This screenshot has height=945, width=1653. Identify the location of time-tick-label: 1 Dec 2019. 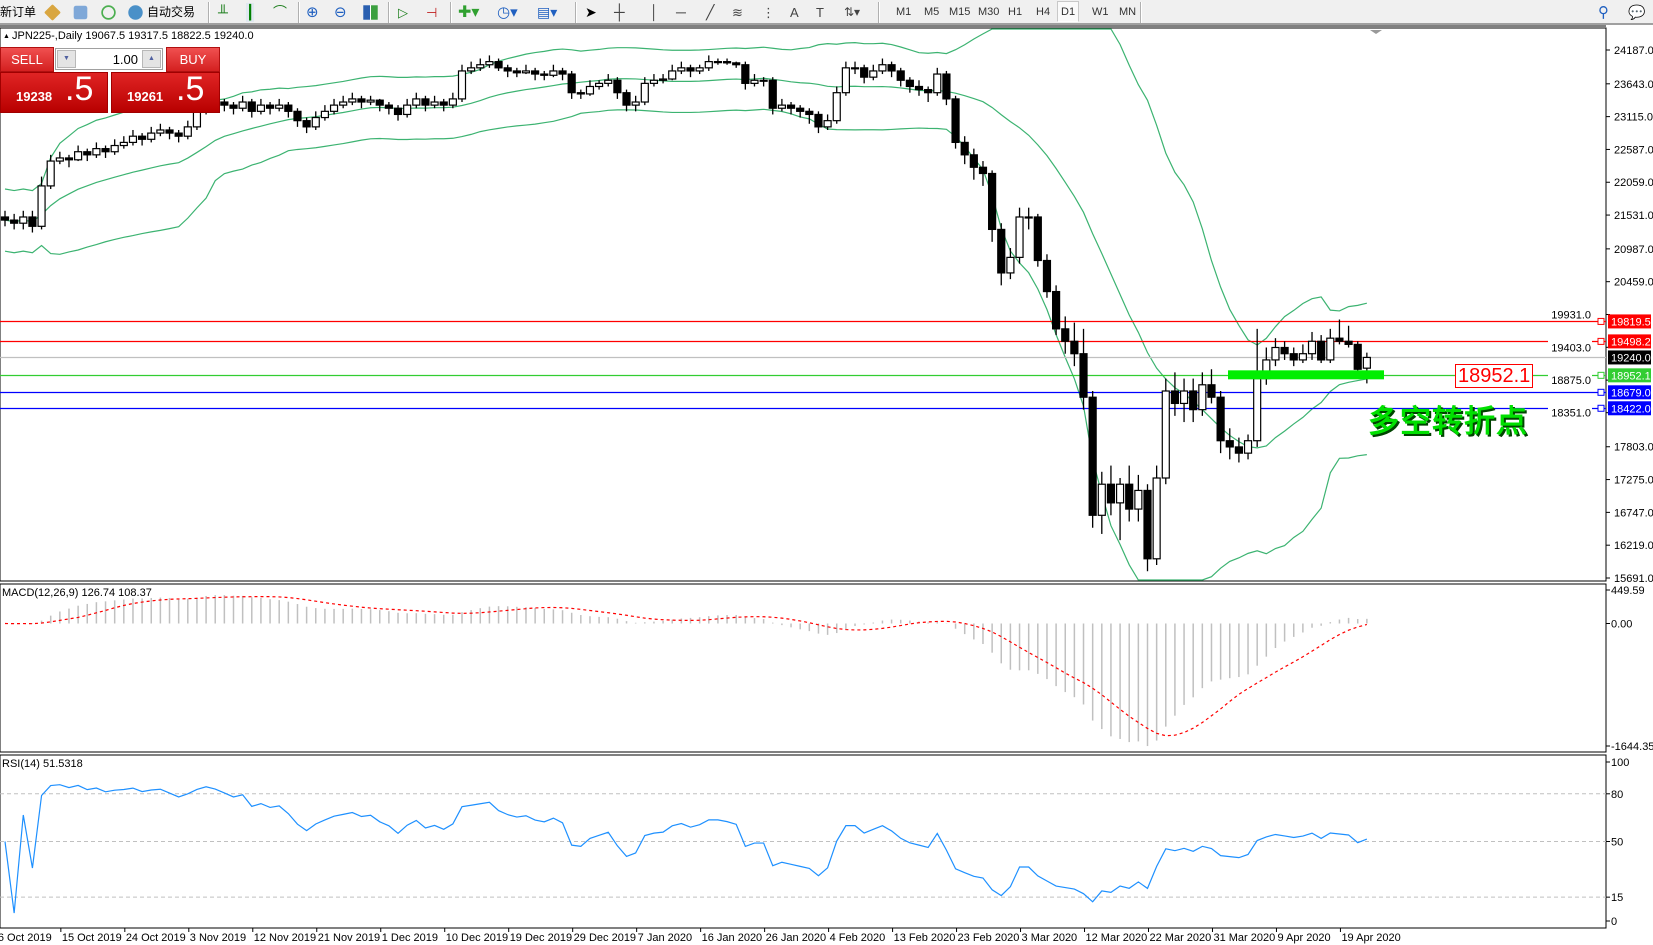
(410, 938).